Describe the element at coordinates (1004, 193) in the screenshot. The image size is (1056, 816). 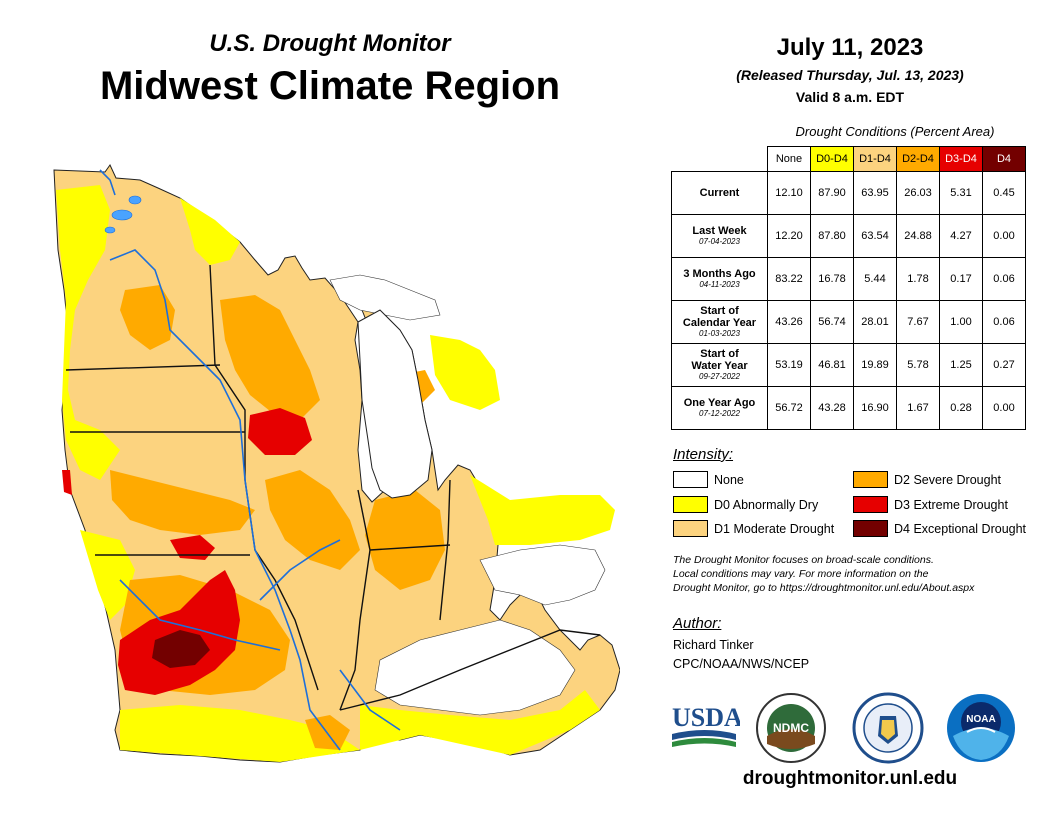
I see `table-cell: 0.45` at that location.